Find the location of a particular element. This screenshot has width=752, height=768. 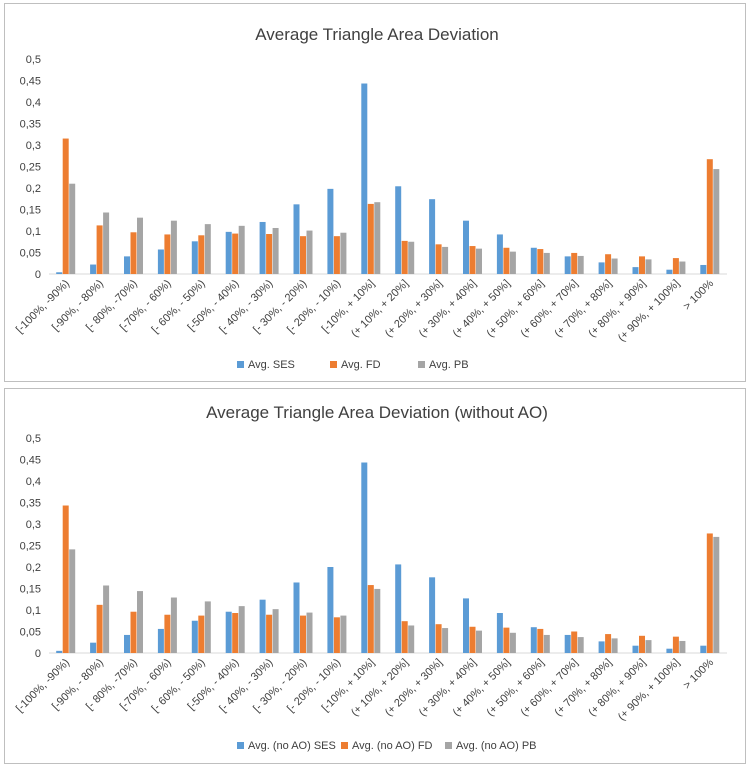

y-tick-label: 0,1 is located at coordinates (33, 611).